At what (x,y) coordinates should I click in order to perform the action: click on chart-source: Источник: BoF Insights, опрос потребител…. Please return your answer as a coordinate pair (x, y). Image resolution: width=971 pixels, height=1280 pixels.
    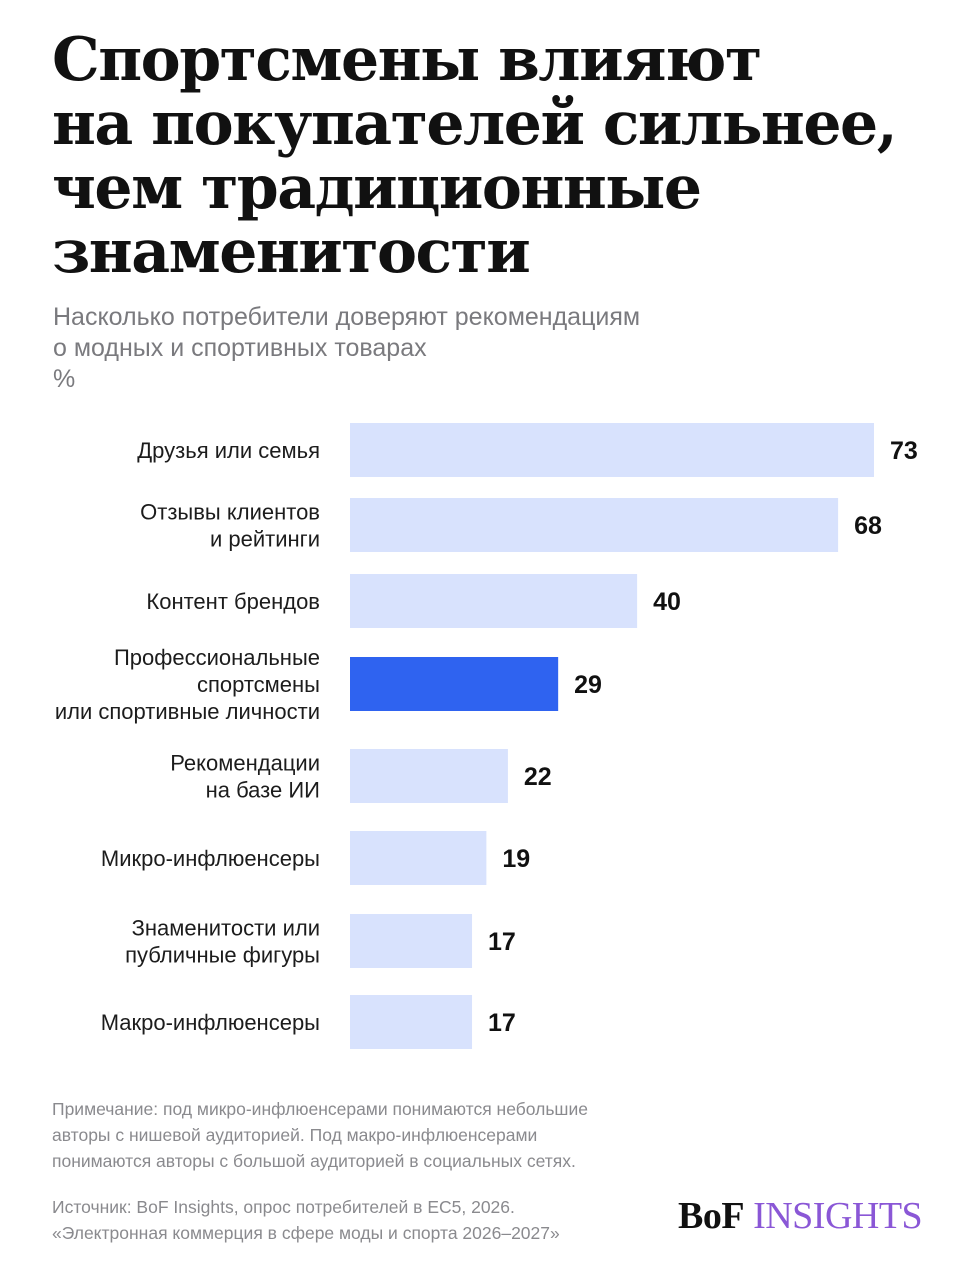
    Looking at the image, I should click on (372, 1220).